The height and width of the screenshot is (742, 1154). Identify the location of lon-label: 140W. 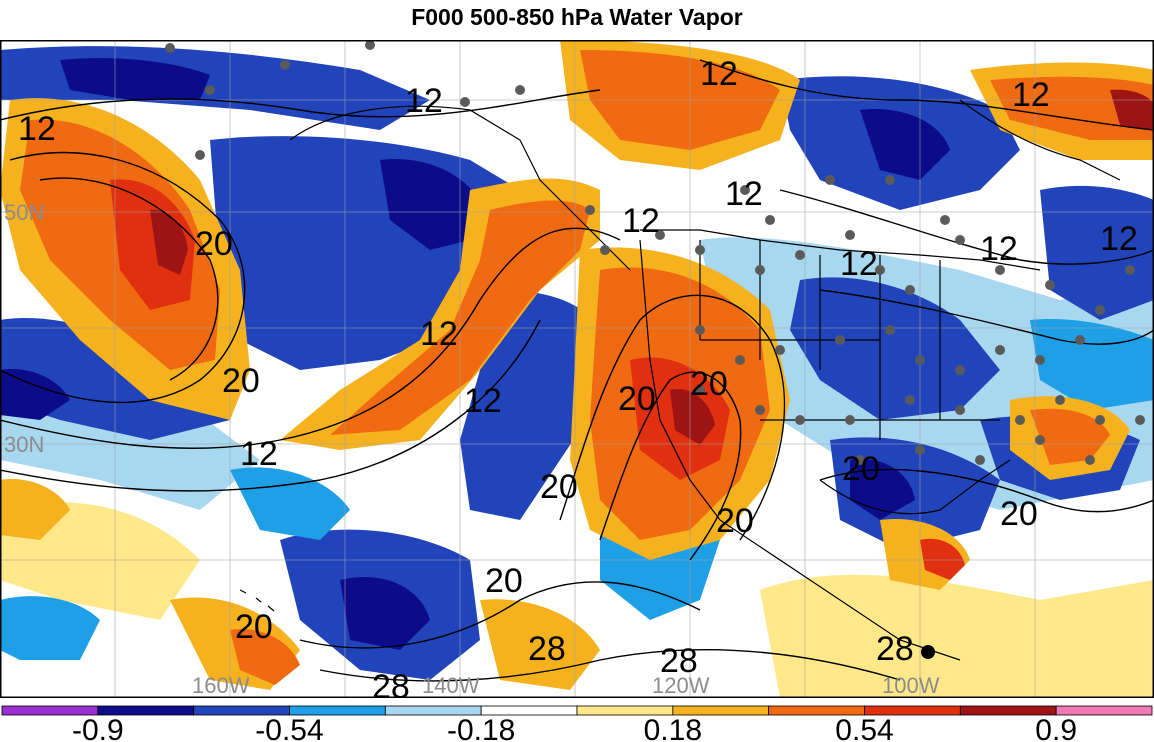
(451, 685).